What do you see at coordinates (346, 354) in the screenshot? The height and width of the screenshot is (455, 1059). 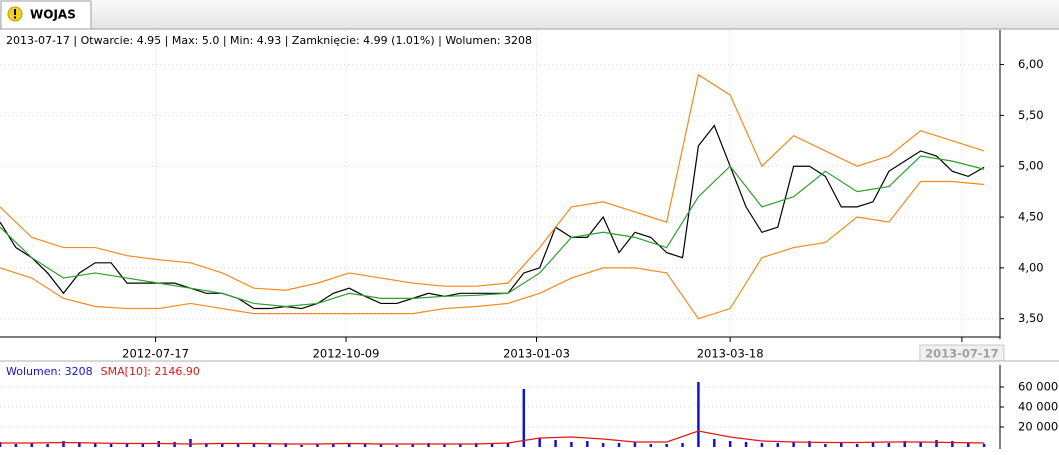 I see `x-tick-label: 2012-10-09` at bounding box center [346, 354].